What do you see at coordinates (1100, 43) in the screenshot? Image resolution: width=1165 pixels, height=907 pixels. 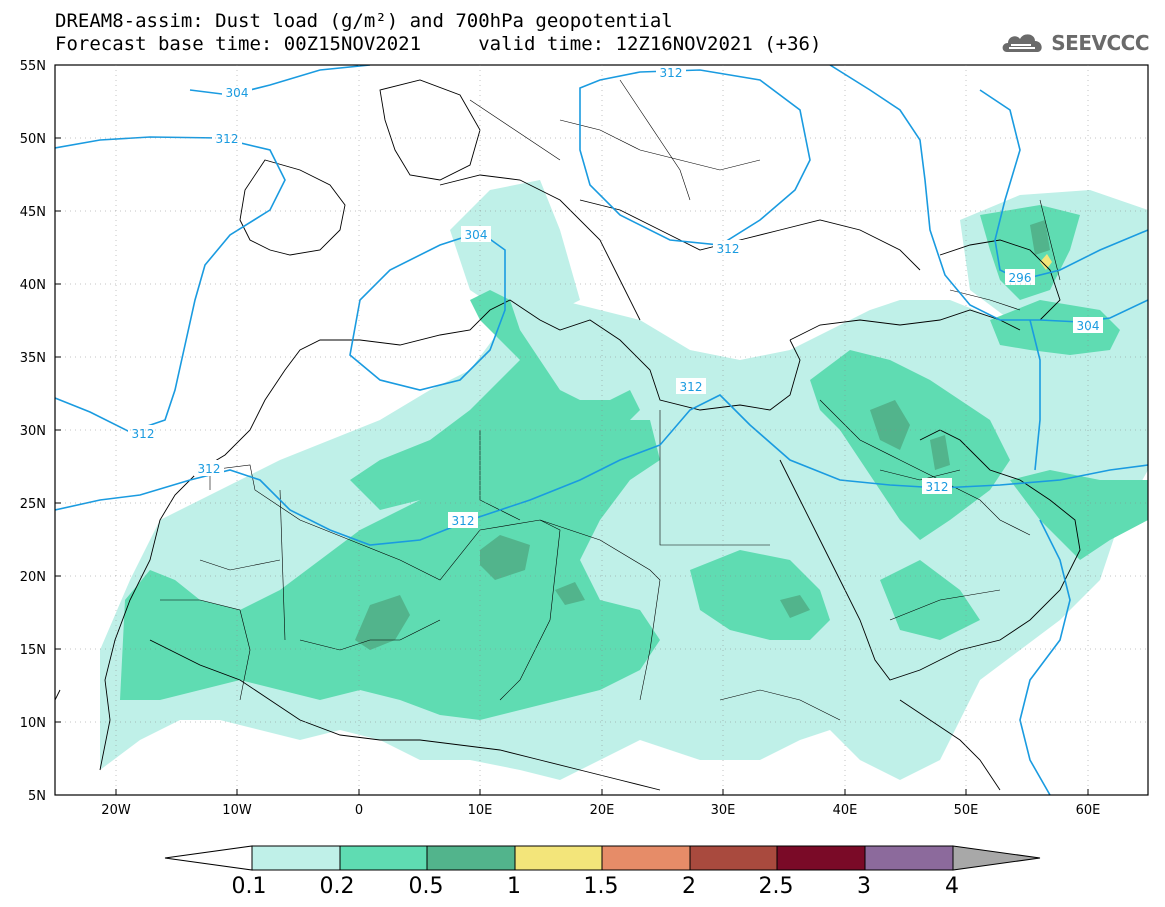 I see `logo-text: SEEVCCC` at bounding box center [1100, 43].